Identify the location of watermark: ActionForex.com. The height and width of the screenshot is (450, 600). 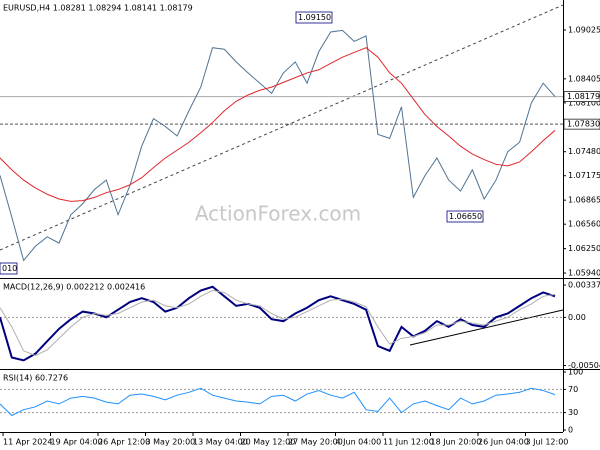
(278, 214).